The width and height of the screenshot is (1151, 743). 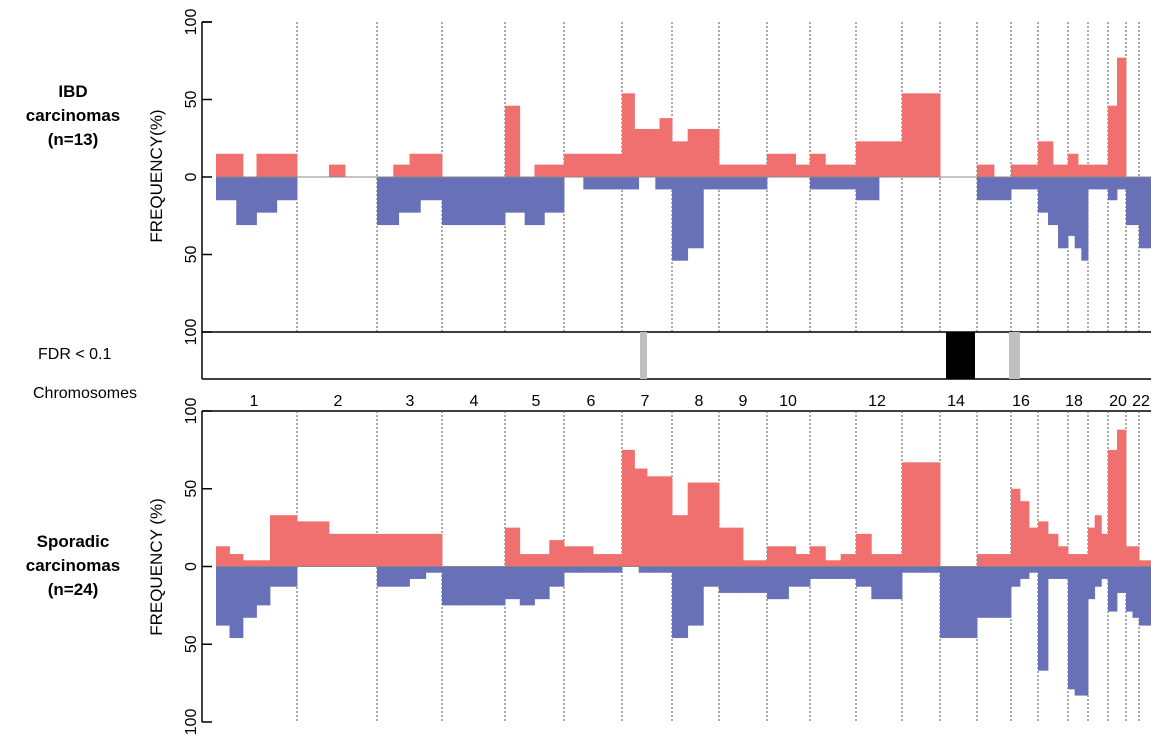 What do you see at coordinates (1141, 401) in the screenshot?
I see `chromosome-label: 22` at bounding box center [1141, 401].